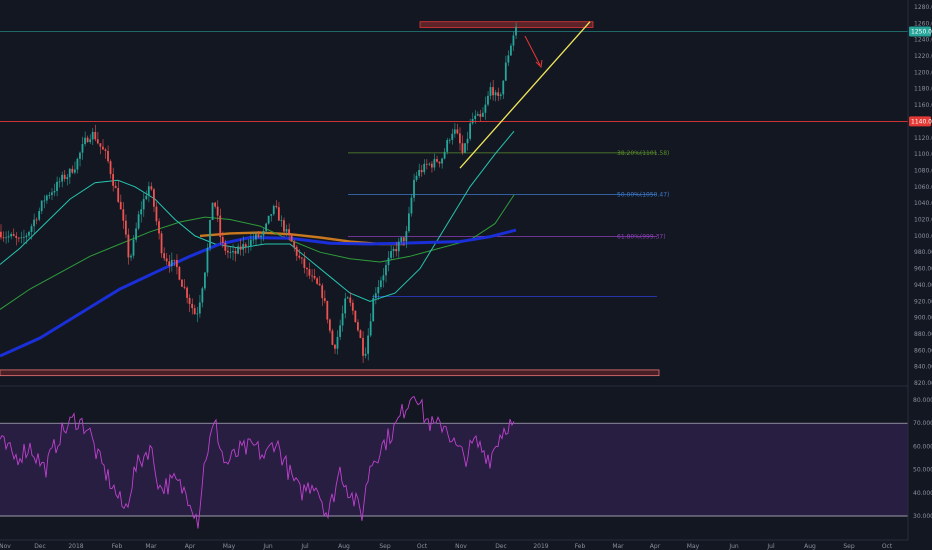  What do you see at coordinates (422, 546) in the screenshot?
I see `x-tick-label: Oct` at bounding box center [422, 546].